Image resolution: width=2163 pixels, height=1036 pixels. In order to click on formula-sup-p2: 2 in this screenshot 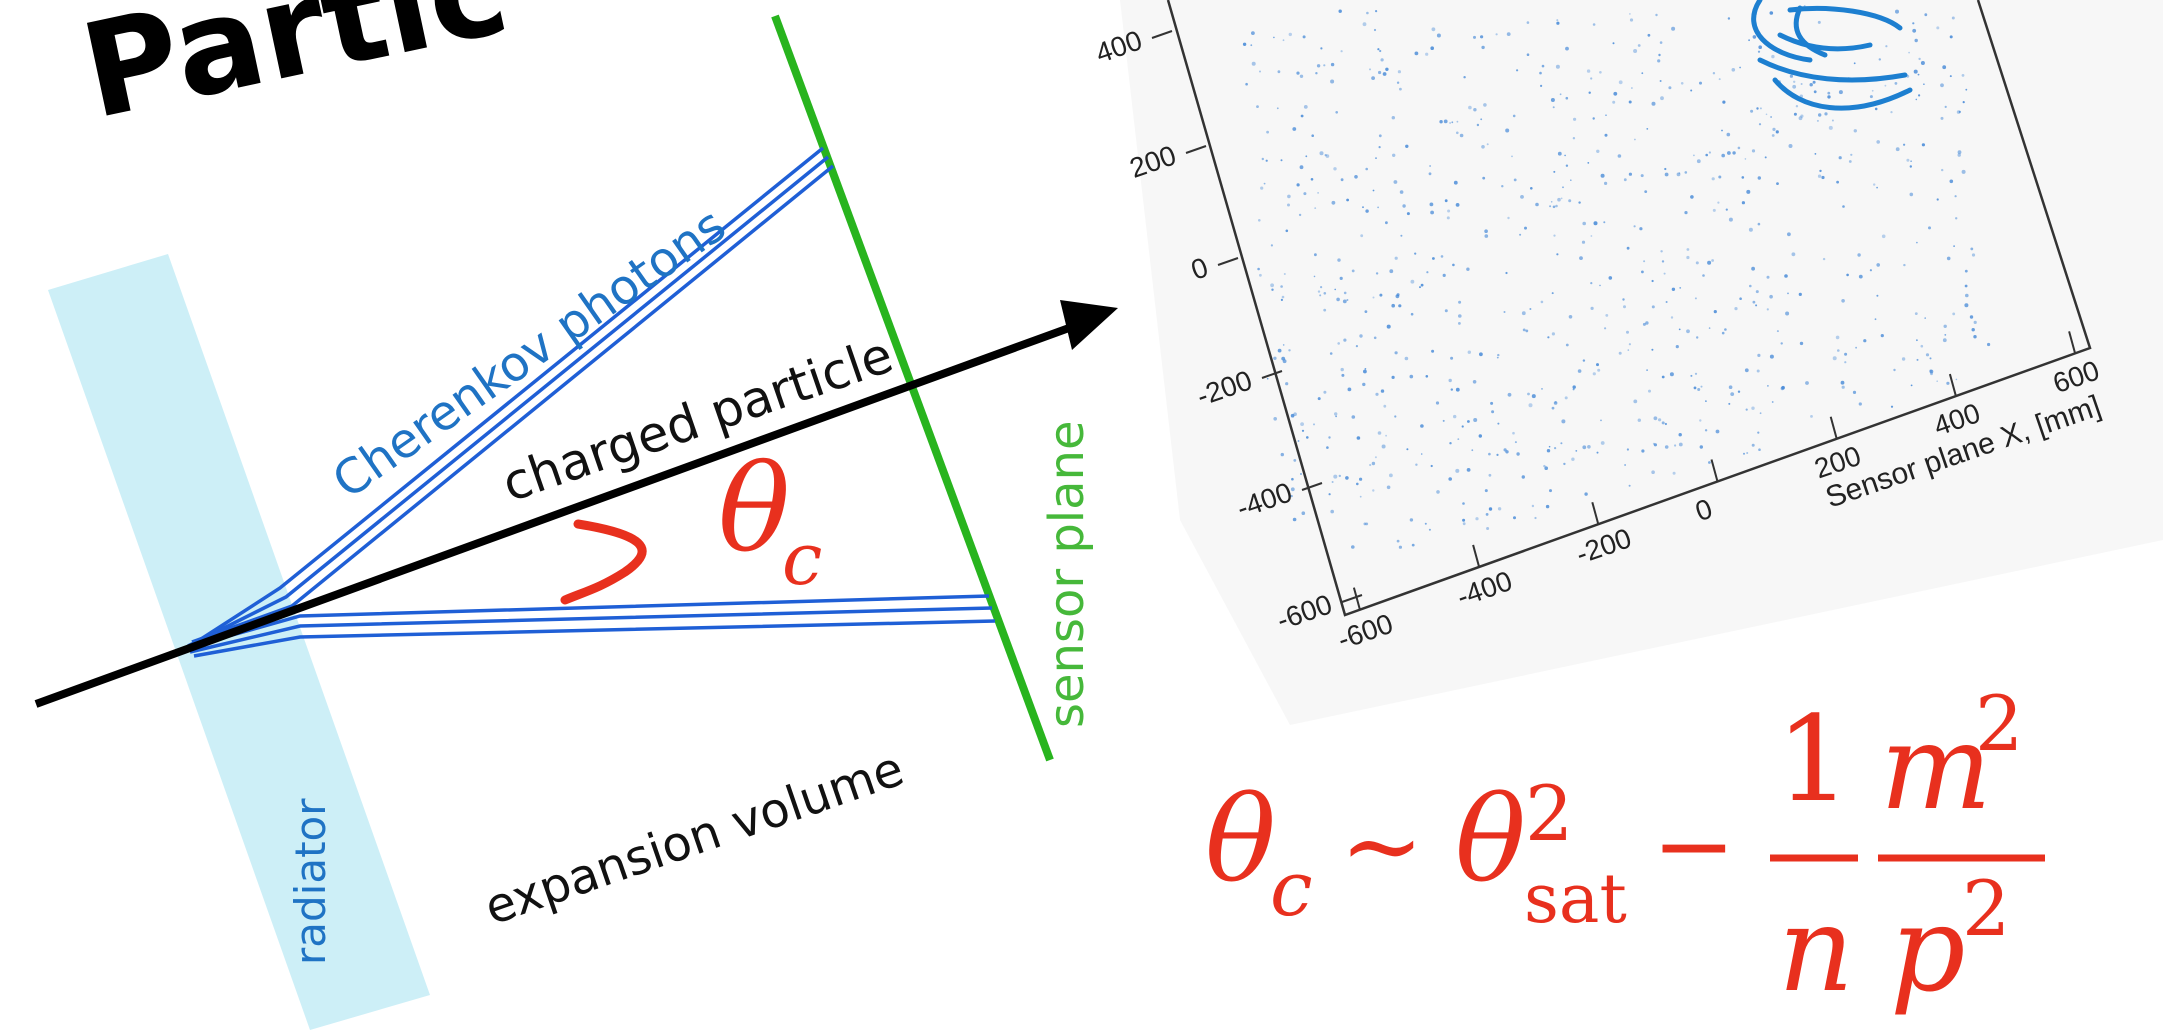, I will do `click(1986, 908)`.